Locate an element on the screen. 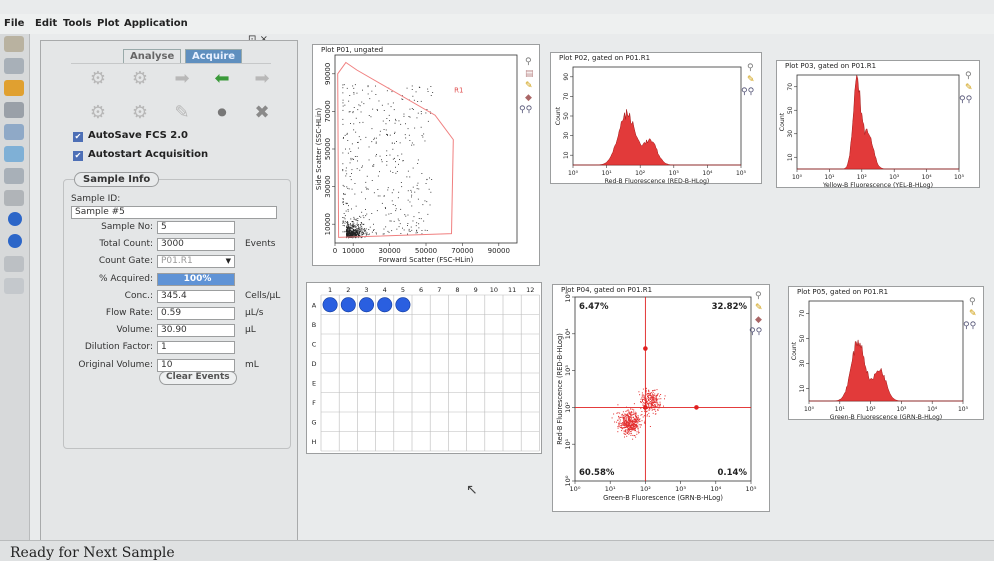  autosave-checkbox: ✔ AutoSave FCS 2.0 is located at coordinates (130, 136).